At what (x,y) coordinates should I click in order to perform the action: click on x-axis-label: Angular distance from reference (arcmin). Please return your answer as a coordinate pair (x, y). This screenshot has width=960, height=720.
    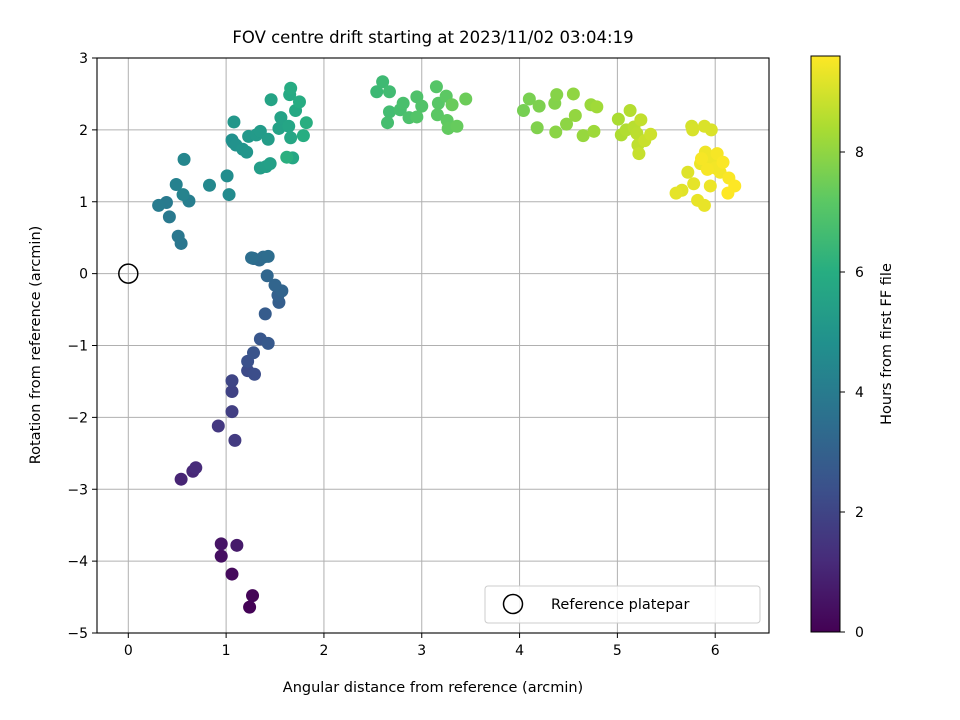
    Looking at the image, I should click on (433, 688).